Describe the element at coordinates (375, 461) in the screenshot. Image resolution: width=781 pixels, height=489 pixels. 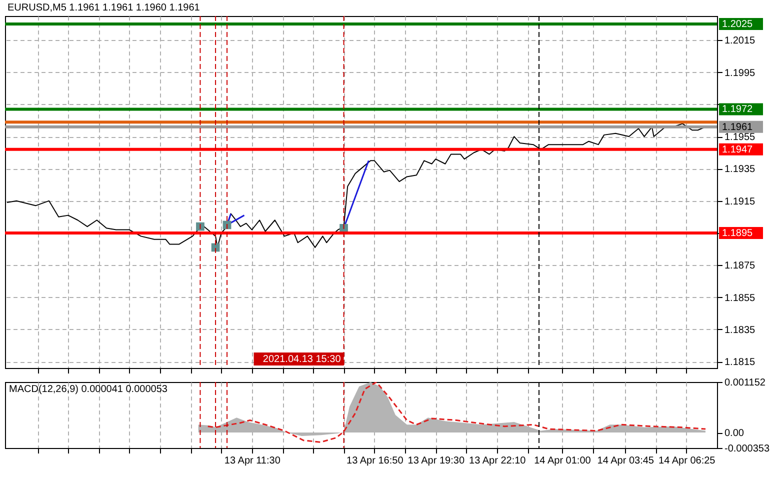
I see `x-tick-label: 13 Apr 16:50` at that location.